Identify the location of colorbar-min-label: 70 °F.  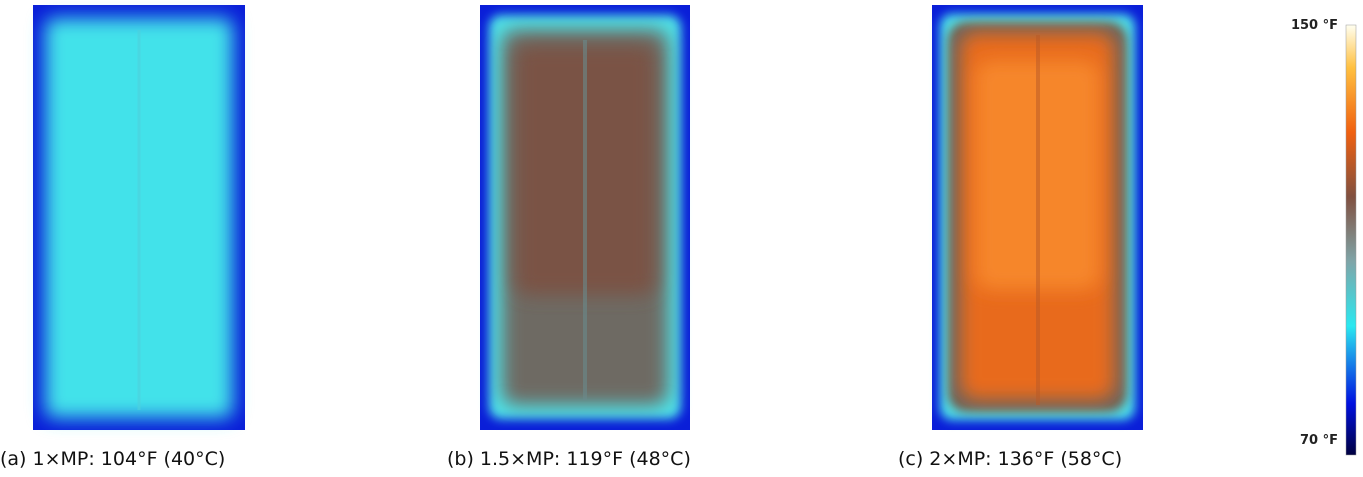
(1319, 440).